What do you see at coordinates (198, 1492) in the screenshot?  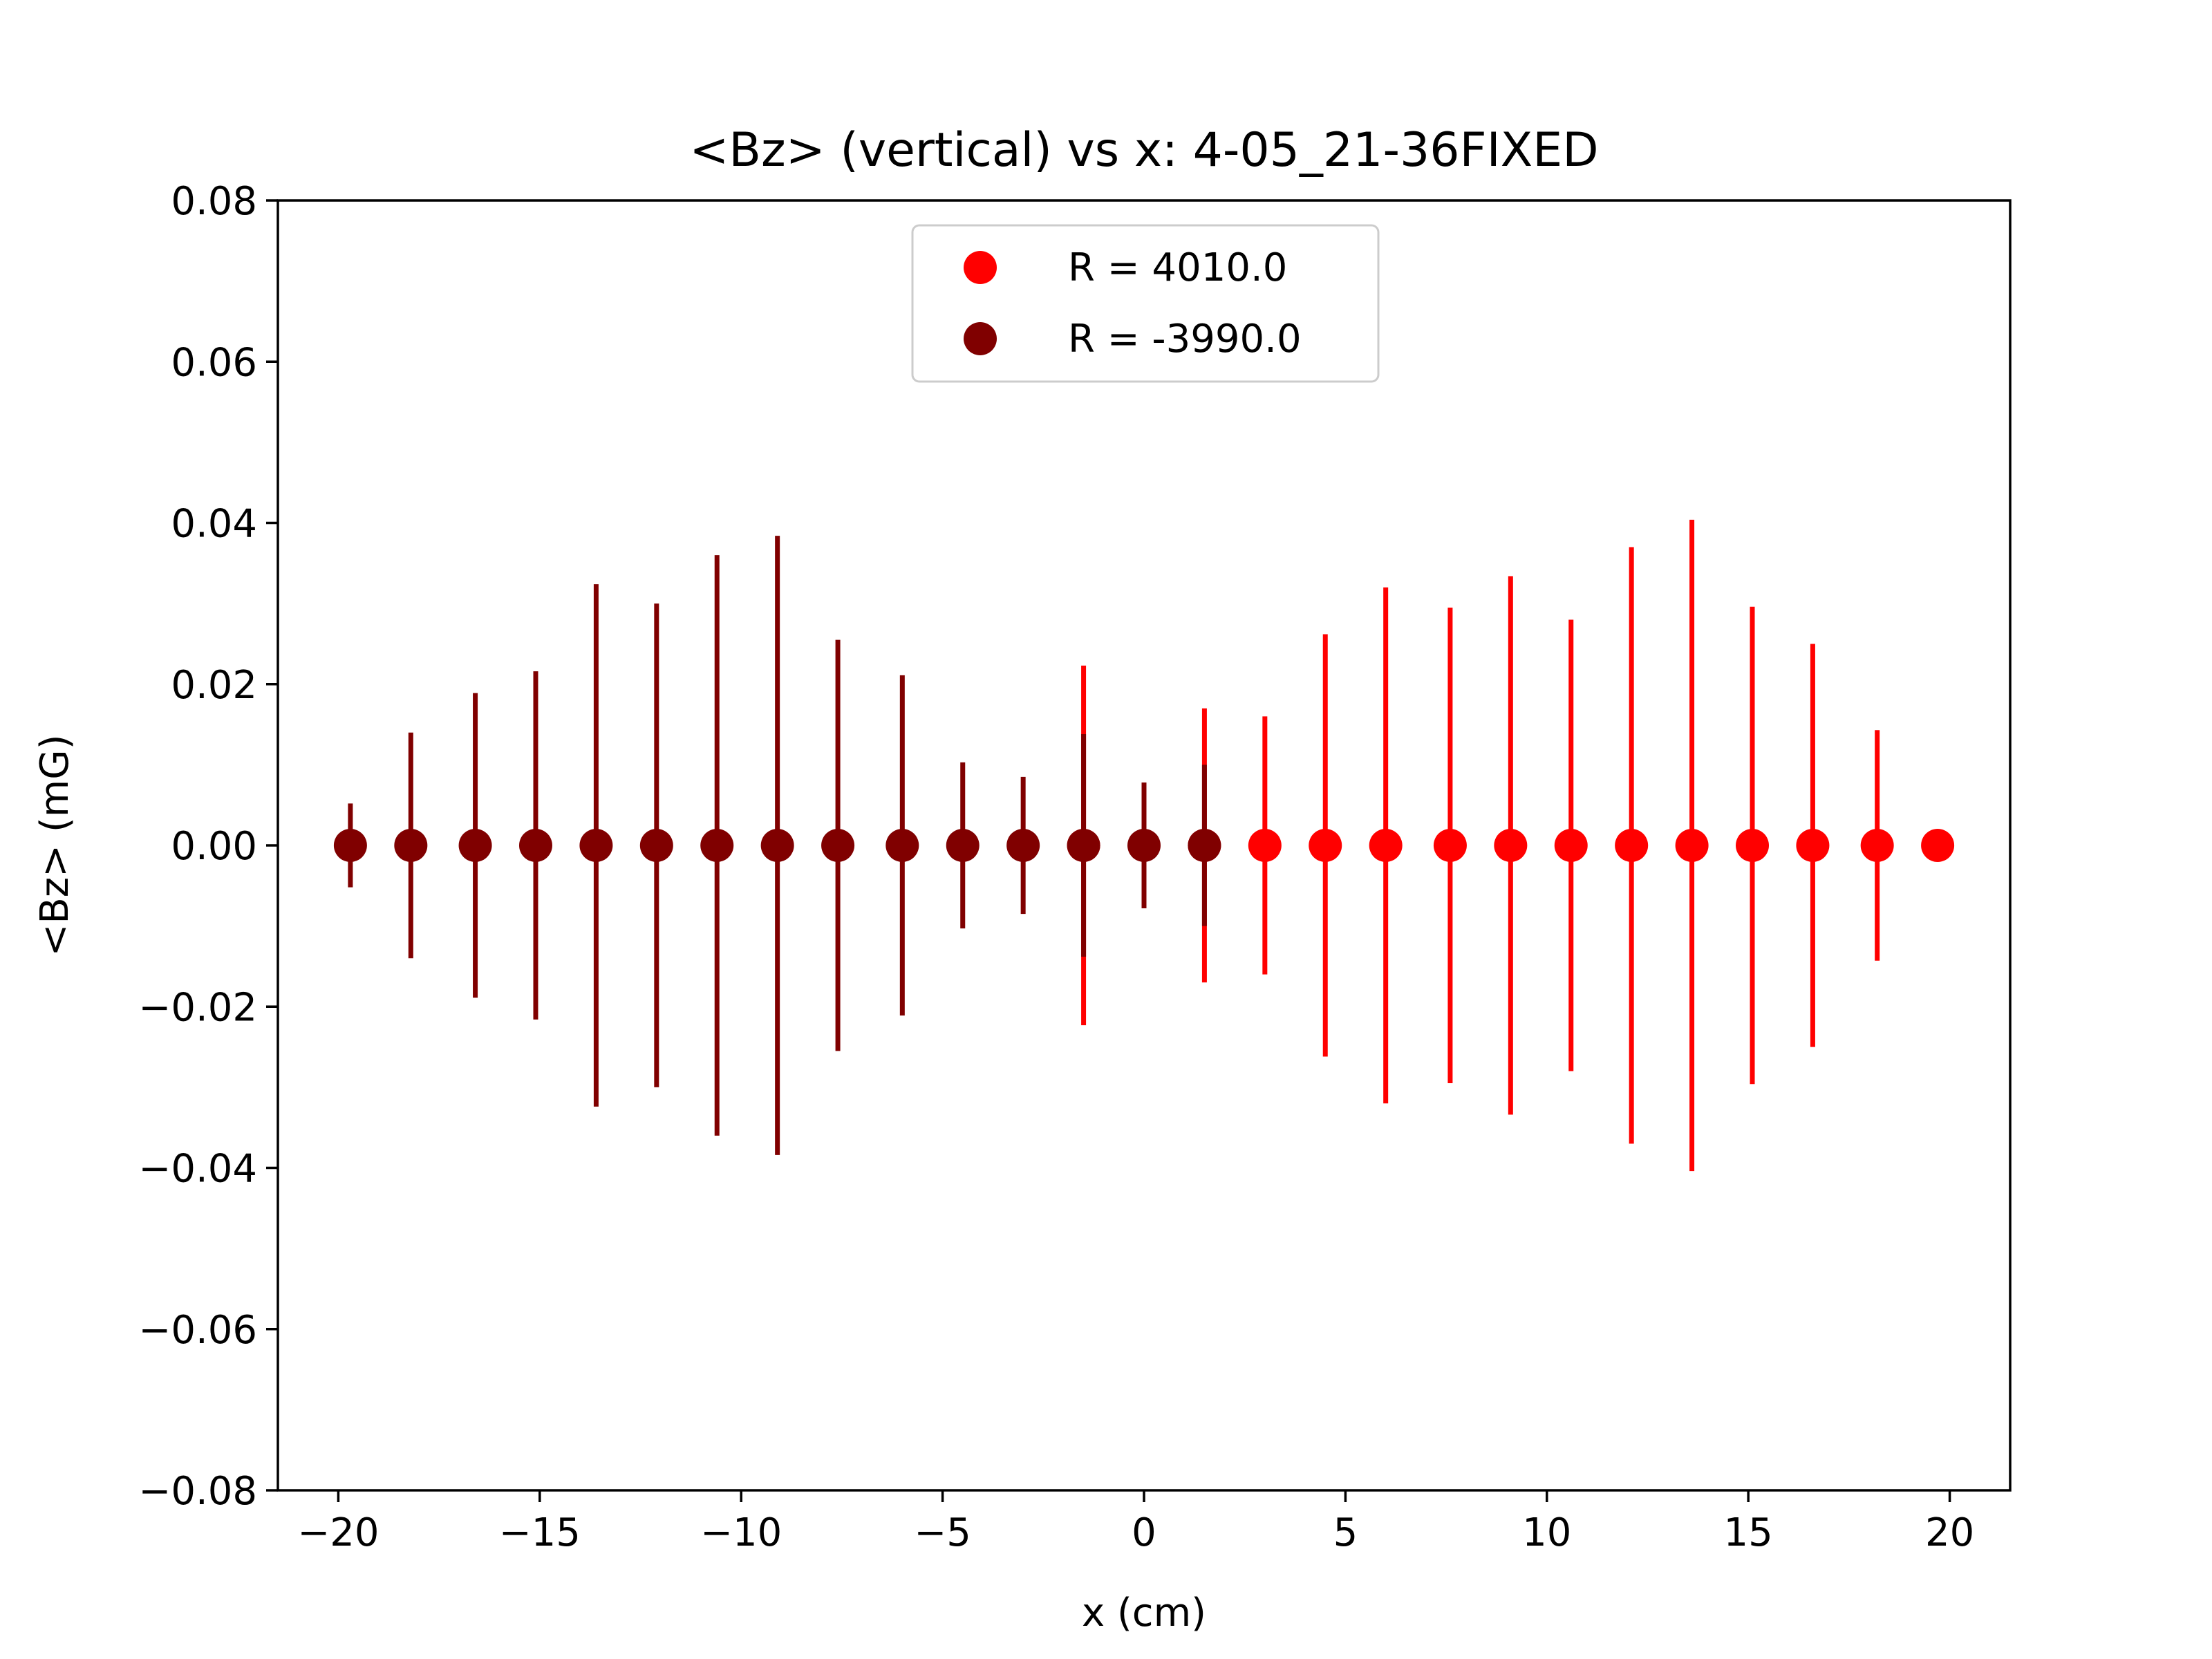 I see `y-tick-label: −0.08` at bounding box center [198, 1492].